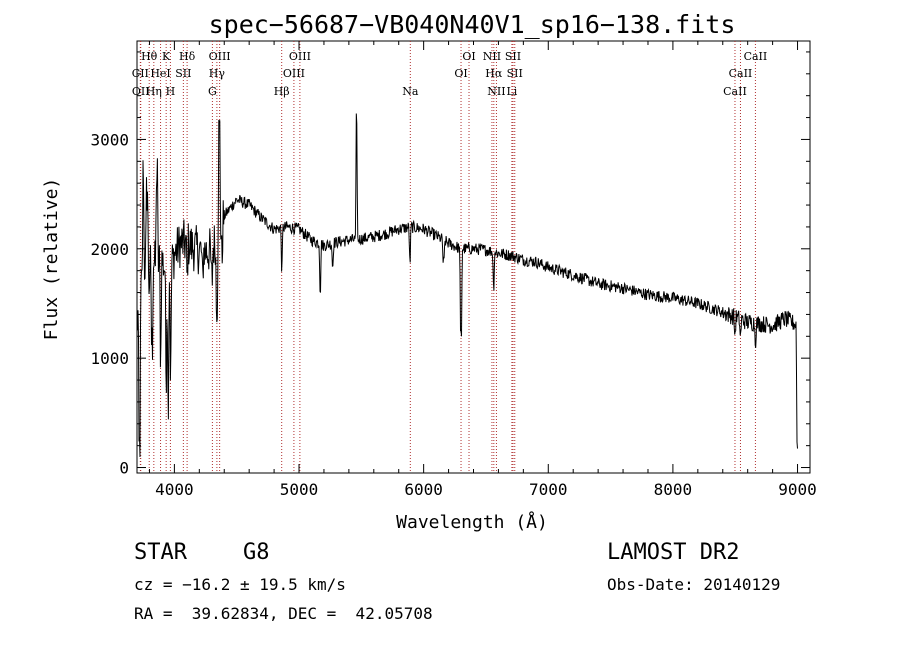 The image size is (900, 649). I want to click on chart-title: spec−56687−VB040N40V1_sp16−138.fits, so click(472, 24).